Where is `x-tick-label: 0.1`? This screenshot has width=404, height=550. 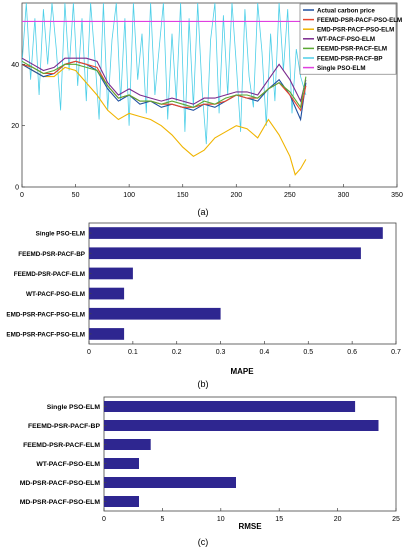
x-tick-label: 0.1 is located at coordinates (133, 352).